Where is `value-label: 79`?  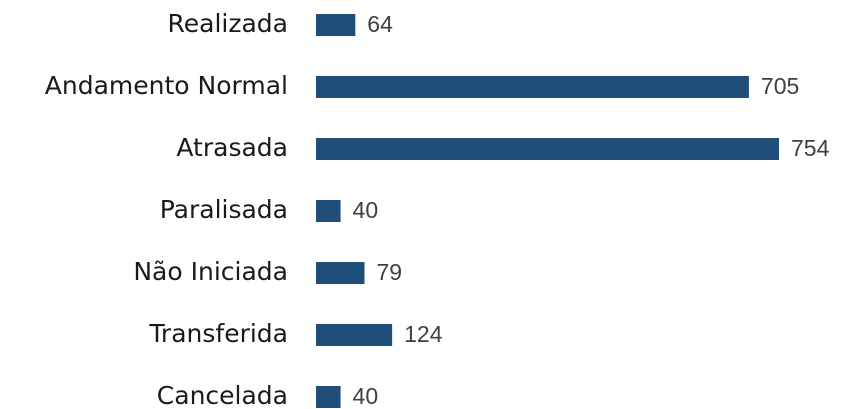
value-label: 79 is located at coordinates (390, 272).